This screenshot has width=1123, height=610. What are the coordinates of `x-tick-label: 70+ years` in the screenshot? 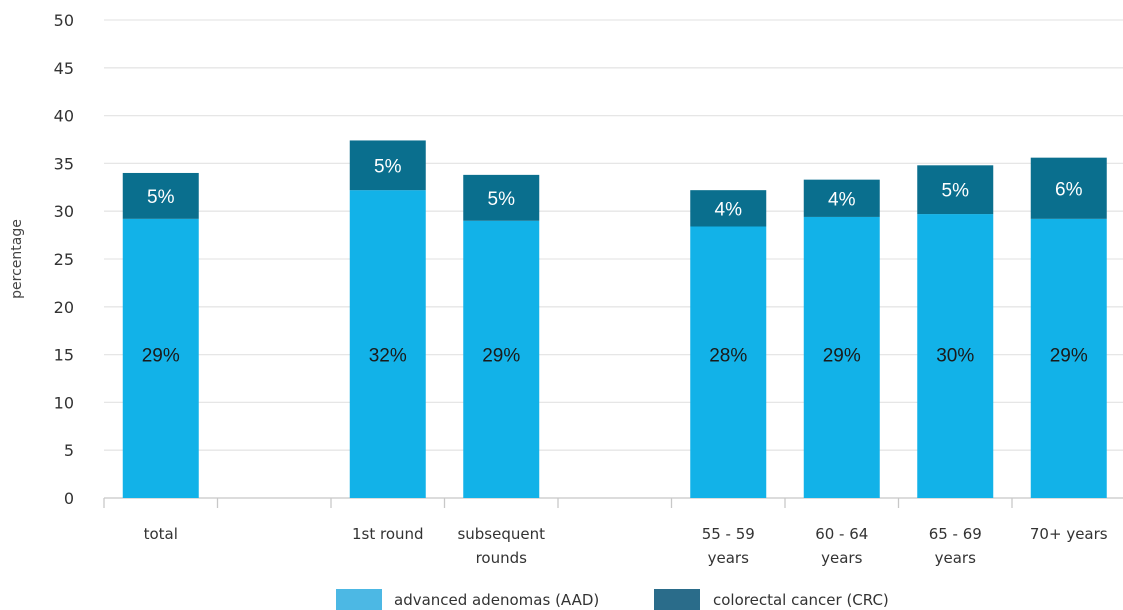 It's located at (1069, 534).